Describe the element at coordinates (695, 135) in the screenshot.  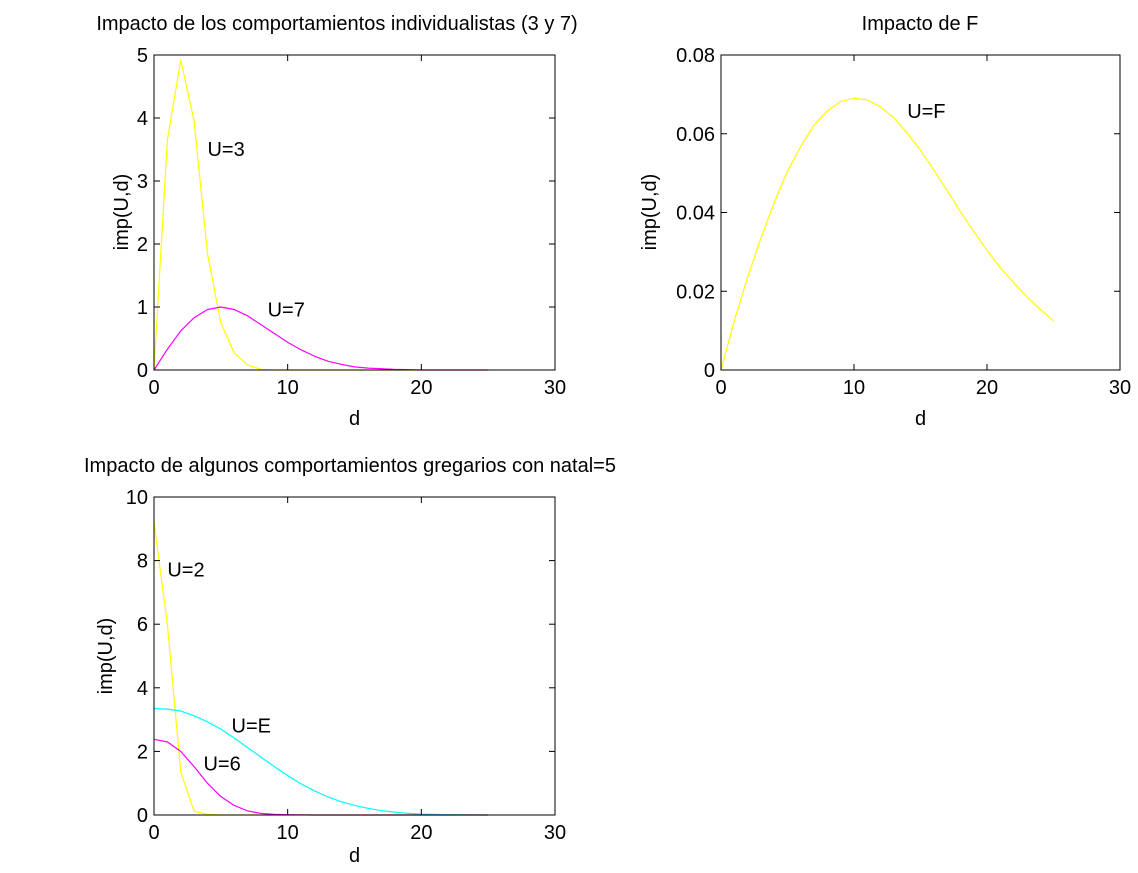
I see `y-tick-label: 0.06` at that location.